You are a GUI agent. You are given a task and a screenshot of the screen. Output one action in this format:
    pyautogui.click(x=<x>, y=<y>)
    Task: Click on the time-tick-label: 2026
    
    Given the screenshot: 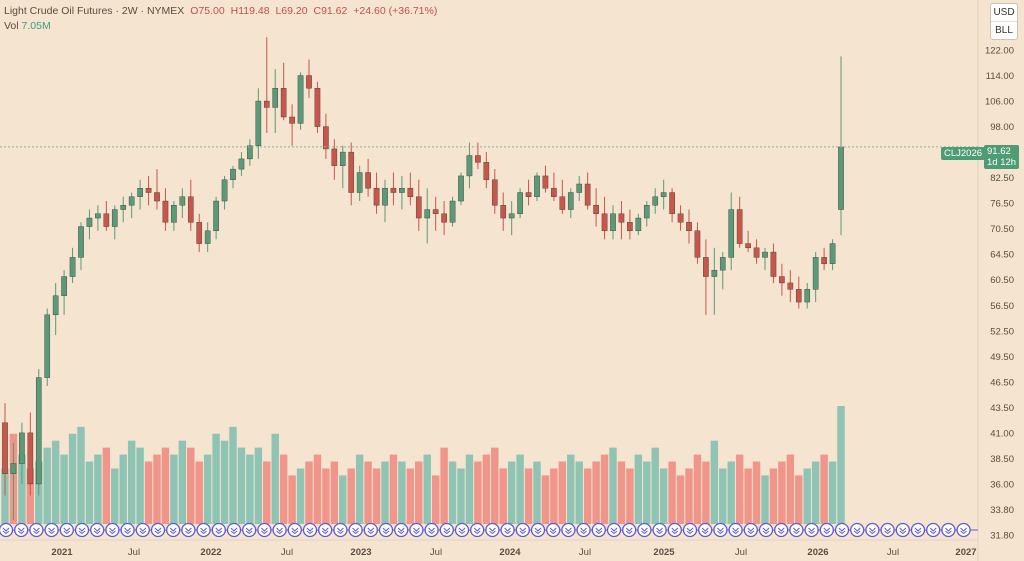 What is the action you would take?
    pyautogui.click(x=817, y=552)
    